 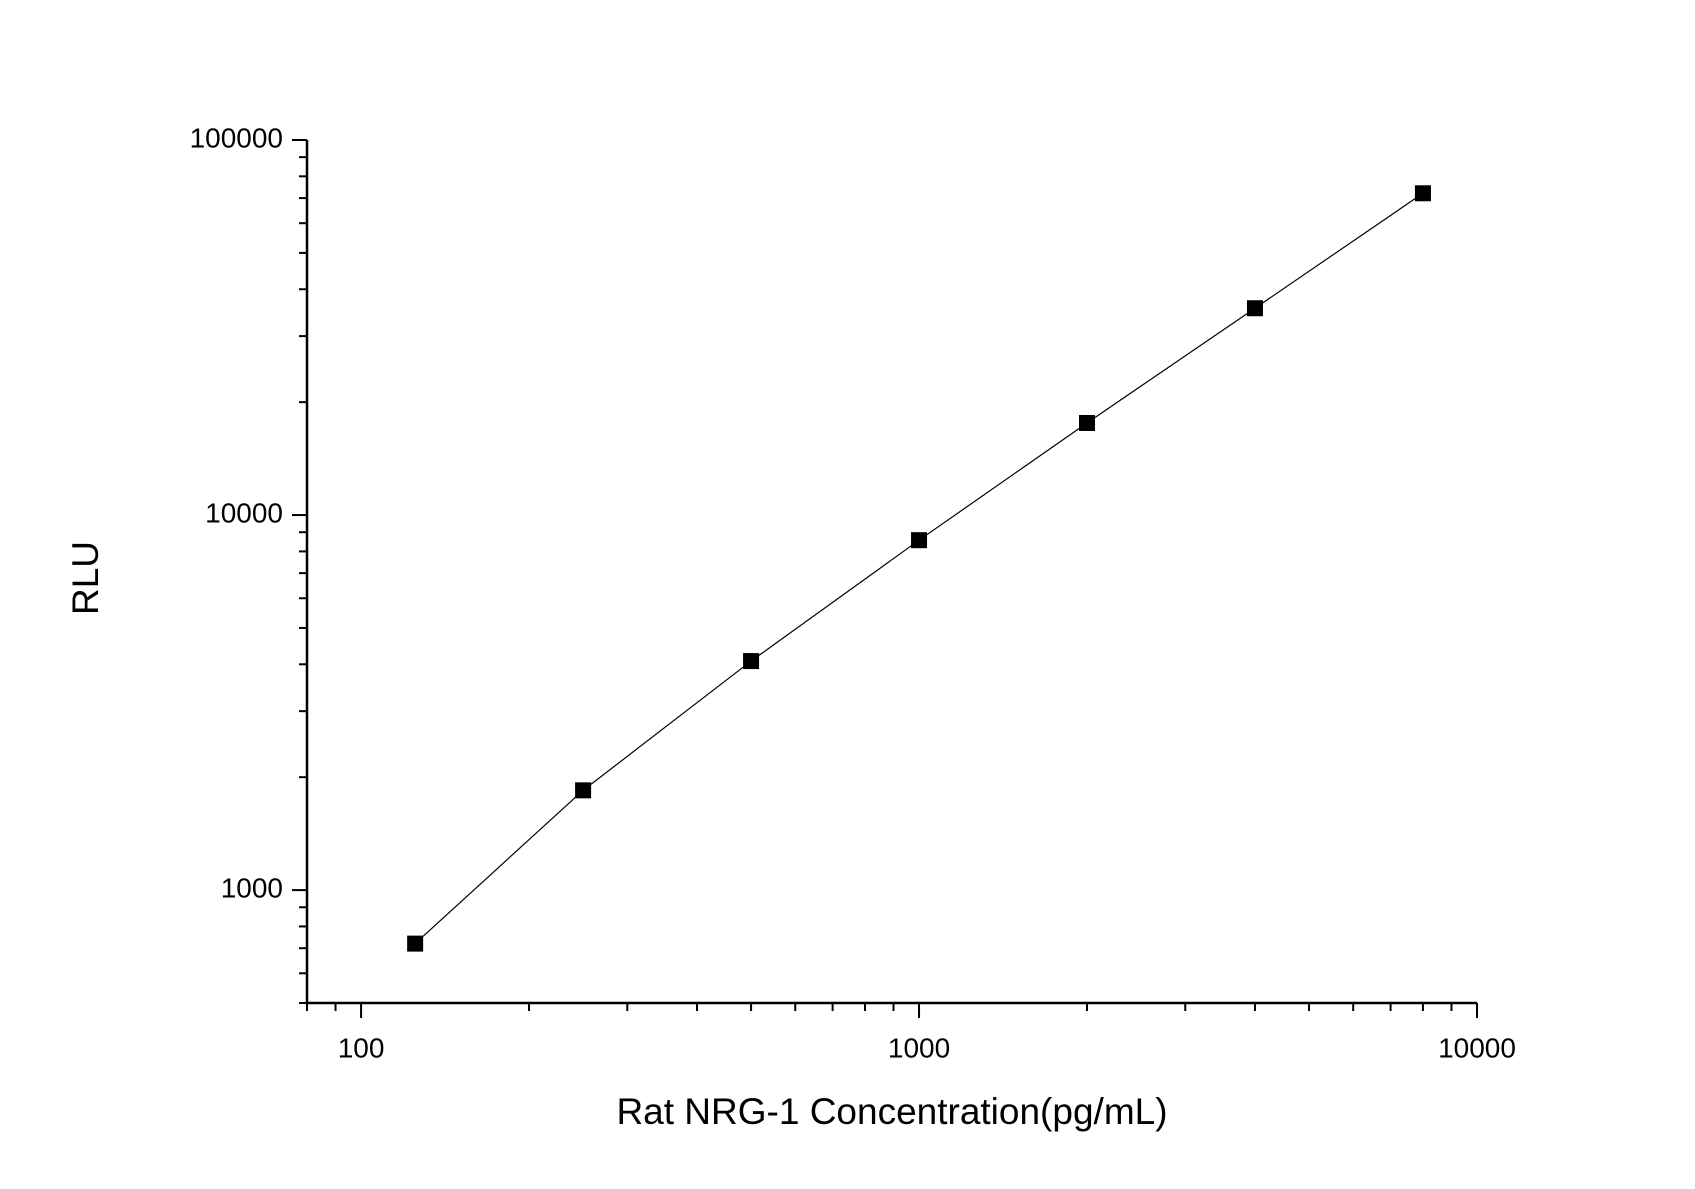 What do you see at coordinates (1477, 1047) in the screenshot?
I see `x-tick-label: 10000` at bounding box center [1477, 1047].